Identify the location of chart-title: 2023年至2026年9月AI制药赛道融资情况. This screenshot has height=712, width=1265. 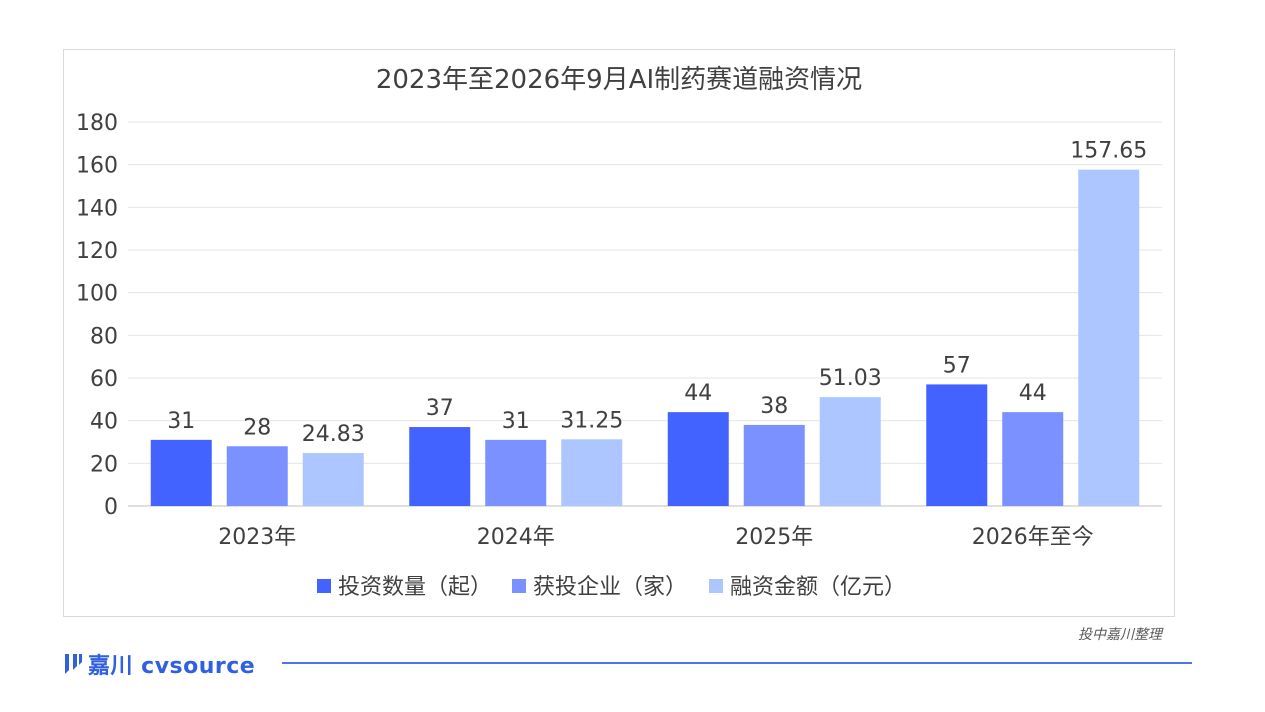
(619, 80).